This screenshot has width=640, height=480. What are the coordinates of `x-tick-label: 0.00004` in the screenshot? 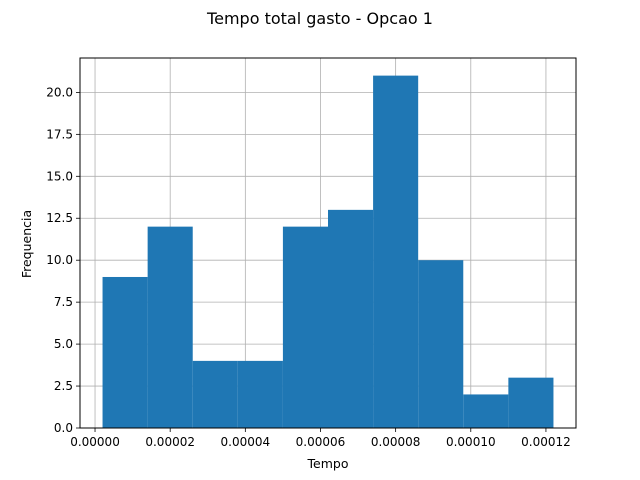 It's located at (246, 442).